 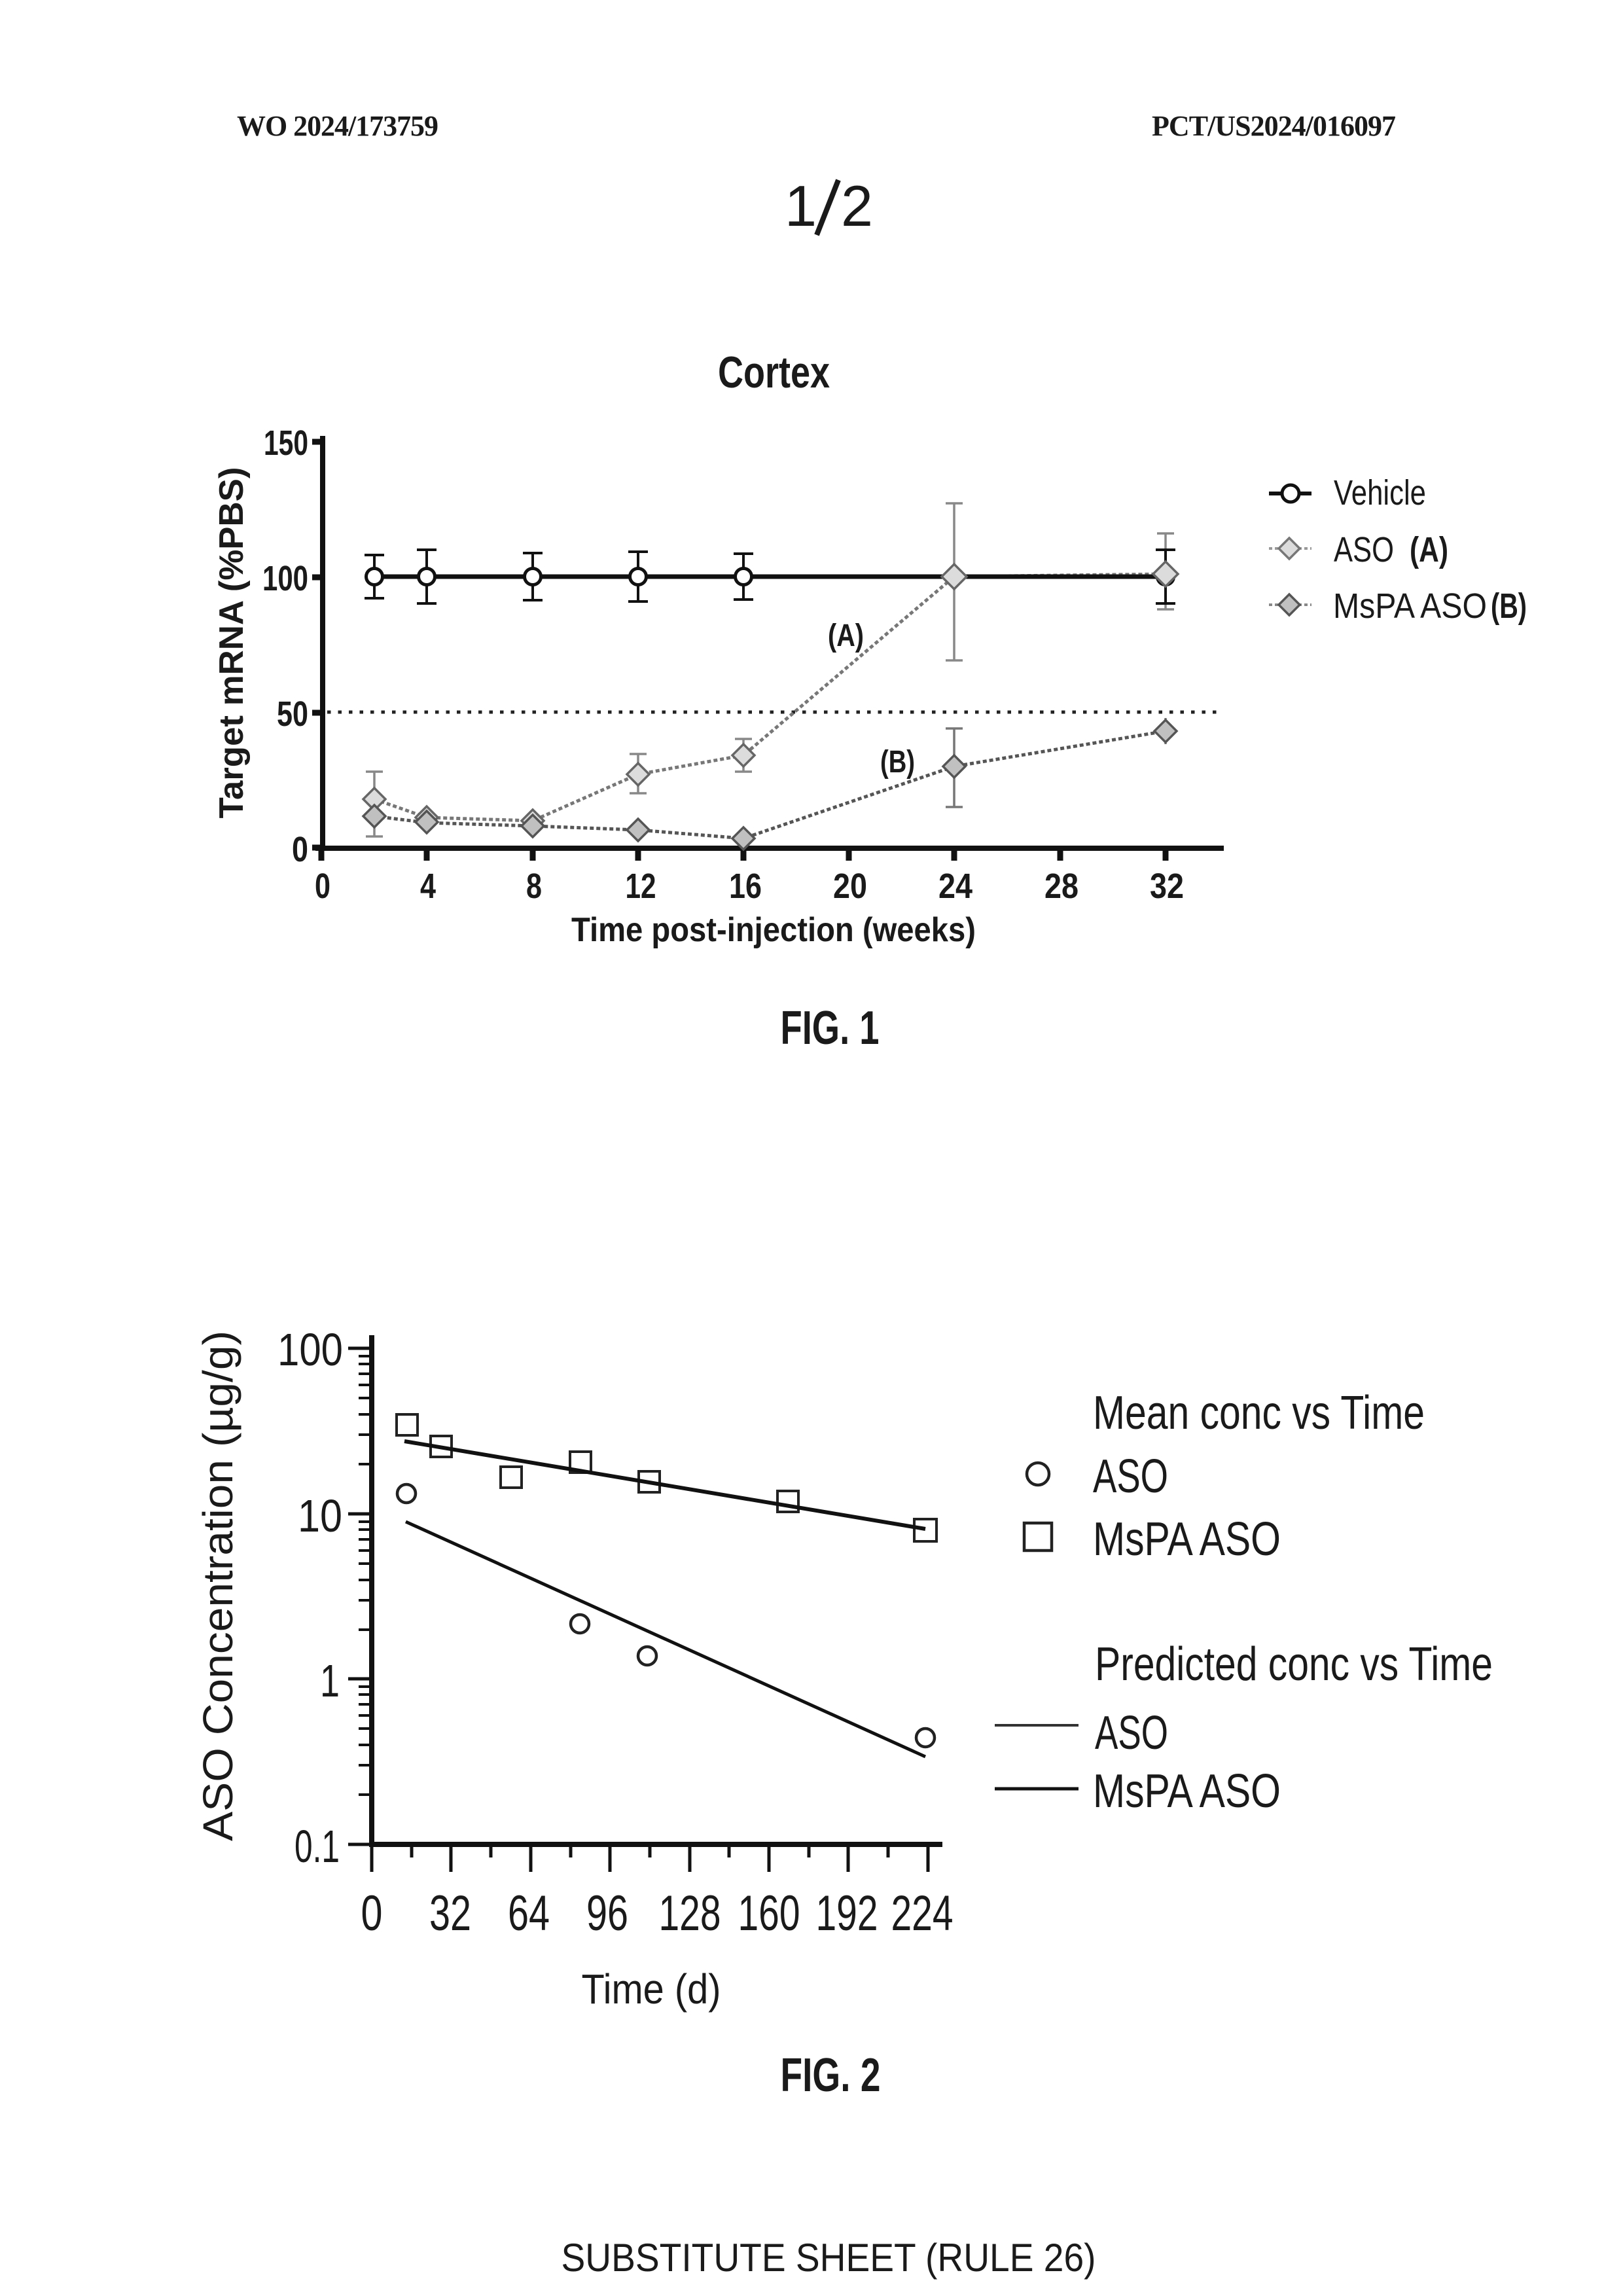 I want to click on svg-text: Vehicle, so click(x=1380, y=492).